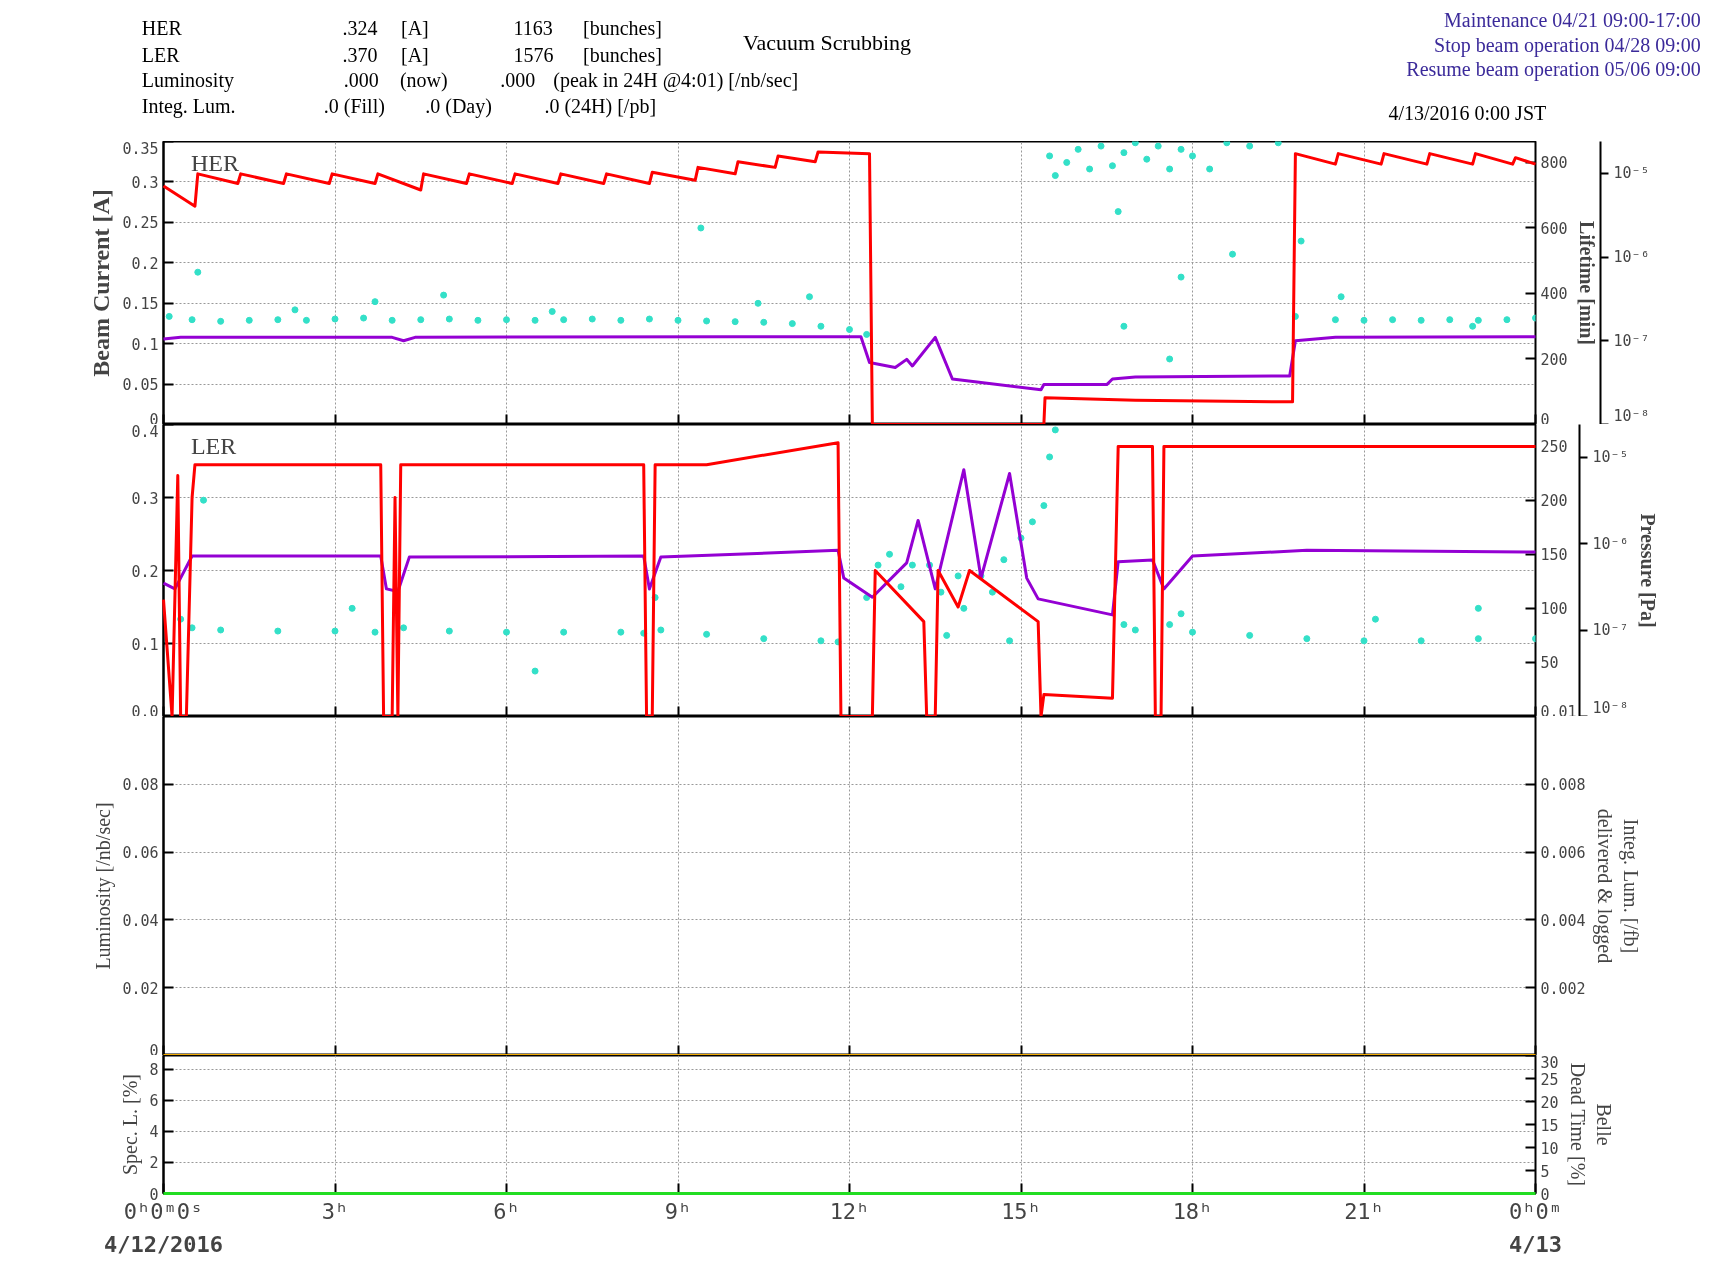 This screenshot has width=1730, height=1268. I want to click on y-tick-label: 0.05, so click(140, 385).